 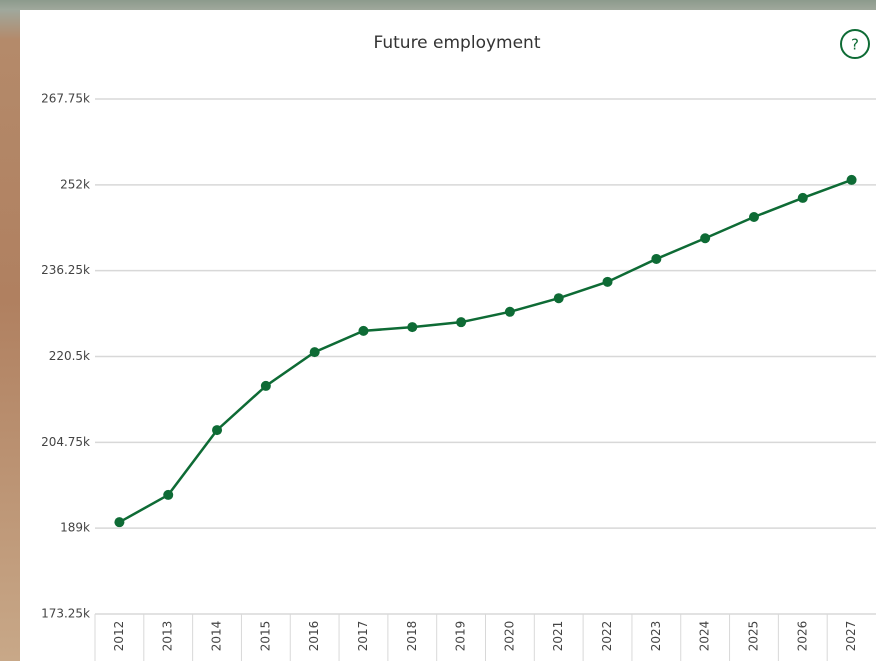 I want to click on x-tick-label: 2017, so click(x=363, y=636).